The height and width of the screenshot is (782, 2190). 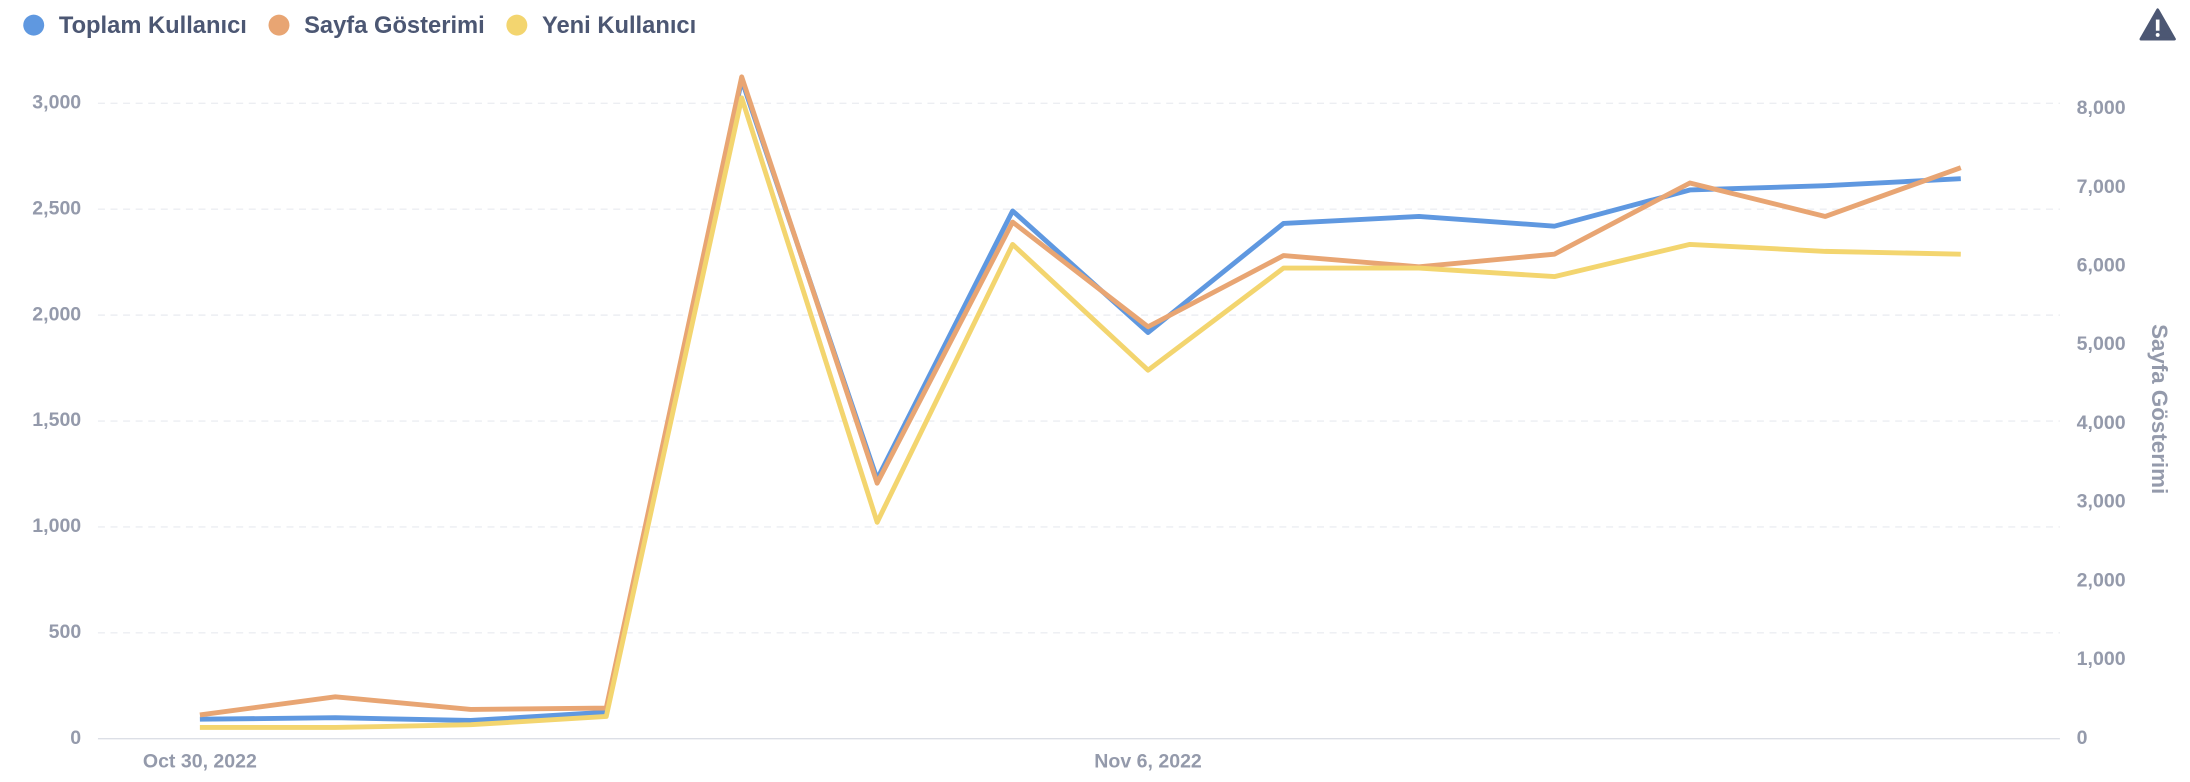 What do you see at coordinates (2101, 266) in the screenshot?
I see `y2-tick-label: 6,000` at bounding box center [2101, 266].